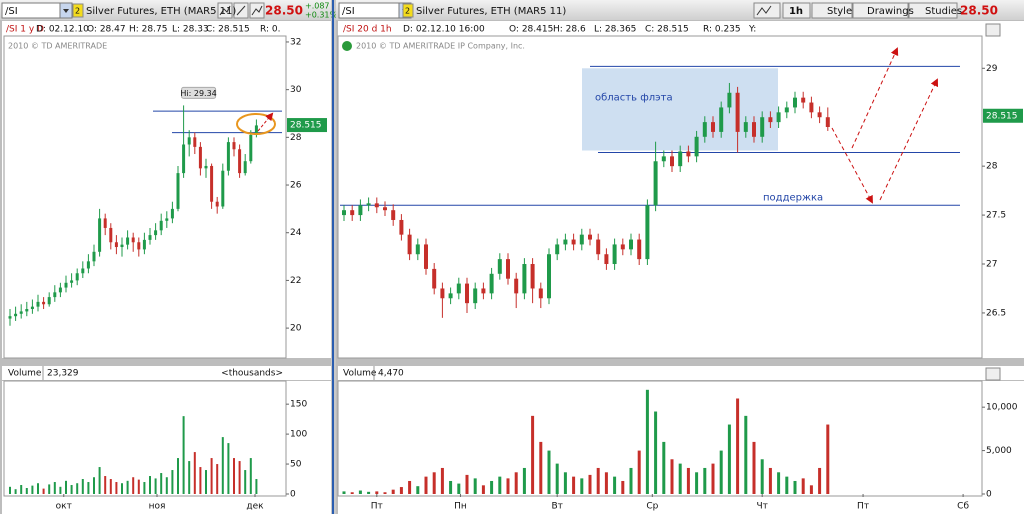 This screenshot has width=1024, height=514. I want to click on support-label: поддержка, so click(793, 197).